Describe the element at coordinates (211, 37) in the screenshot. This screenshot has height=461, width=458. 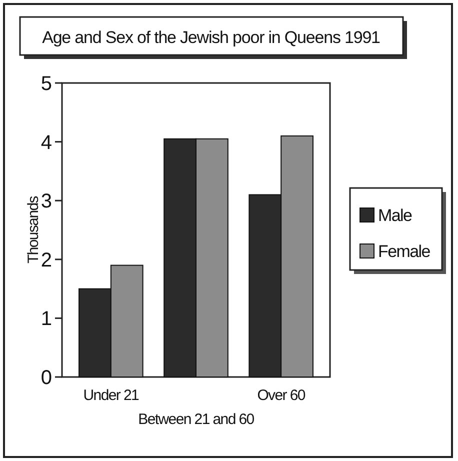
I see `chart-title: Age and Sex of the Jewish poor in Queens 1991` at that location.